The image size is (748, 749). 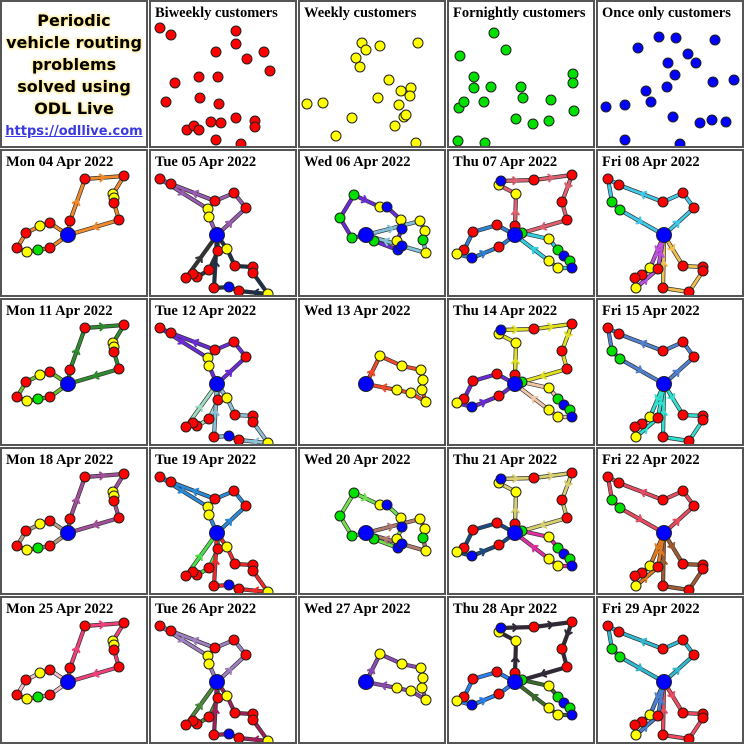 What do you see at coordinates (74, 131) in the screenshot?
I see `odl-live-link: https://odllive.com` at bounding box center [74, 131].